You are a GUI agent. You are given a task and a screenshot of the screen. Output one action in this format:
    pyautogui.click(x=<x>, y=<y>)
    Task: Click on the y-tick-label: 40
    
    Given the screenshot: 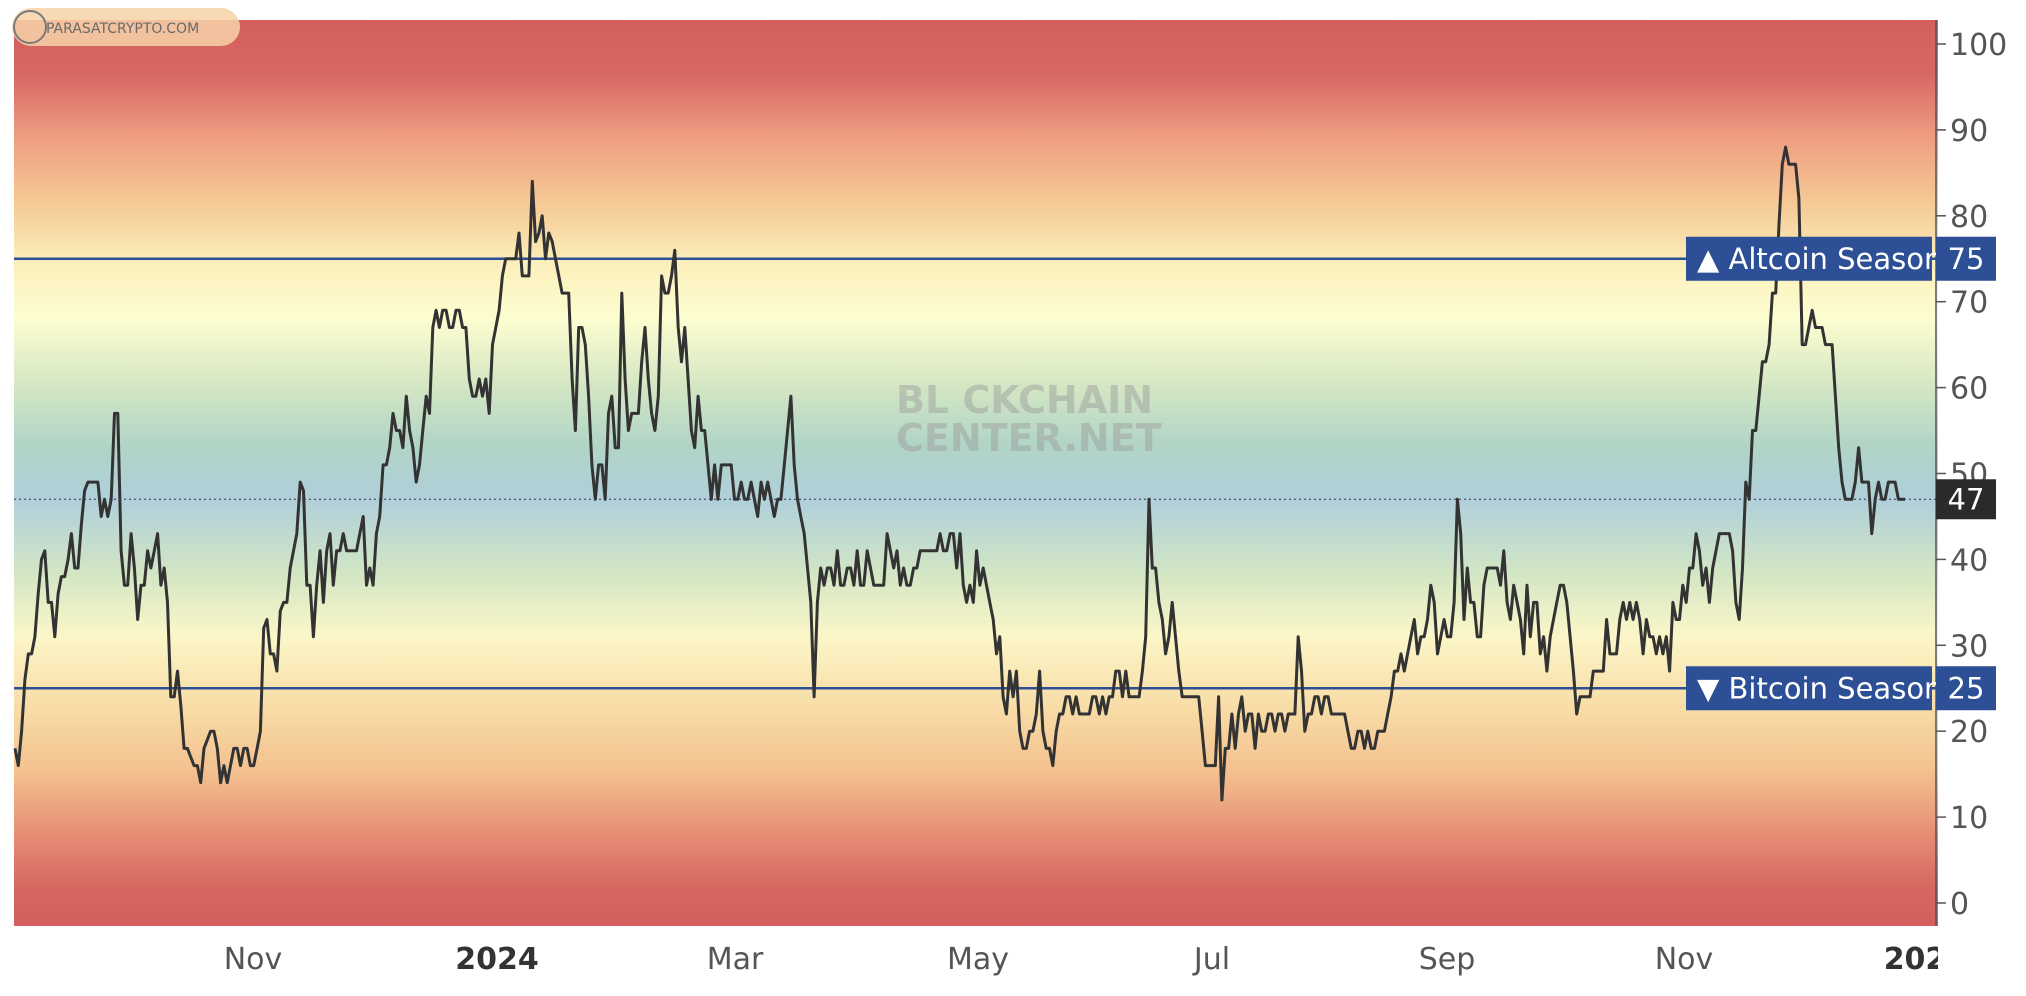 What is the action you would take?
    pyautogui.click(x=1969, y=560)
    